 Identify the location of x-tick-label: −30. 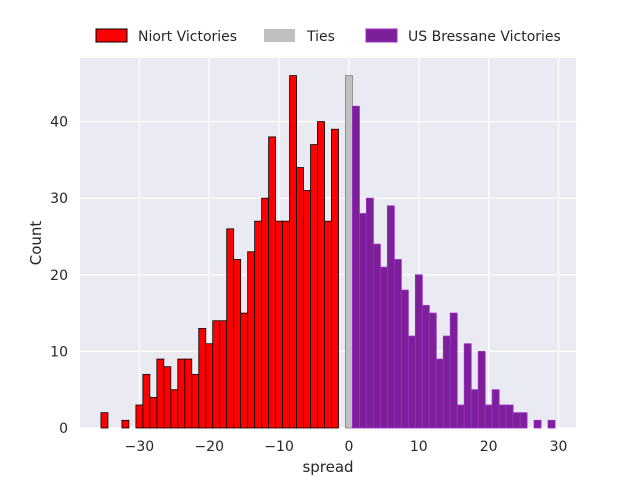
(140, 447).